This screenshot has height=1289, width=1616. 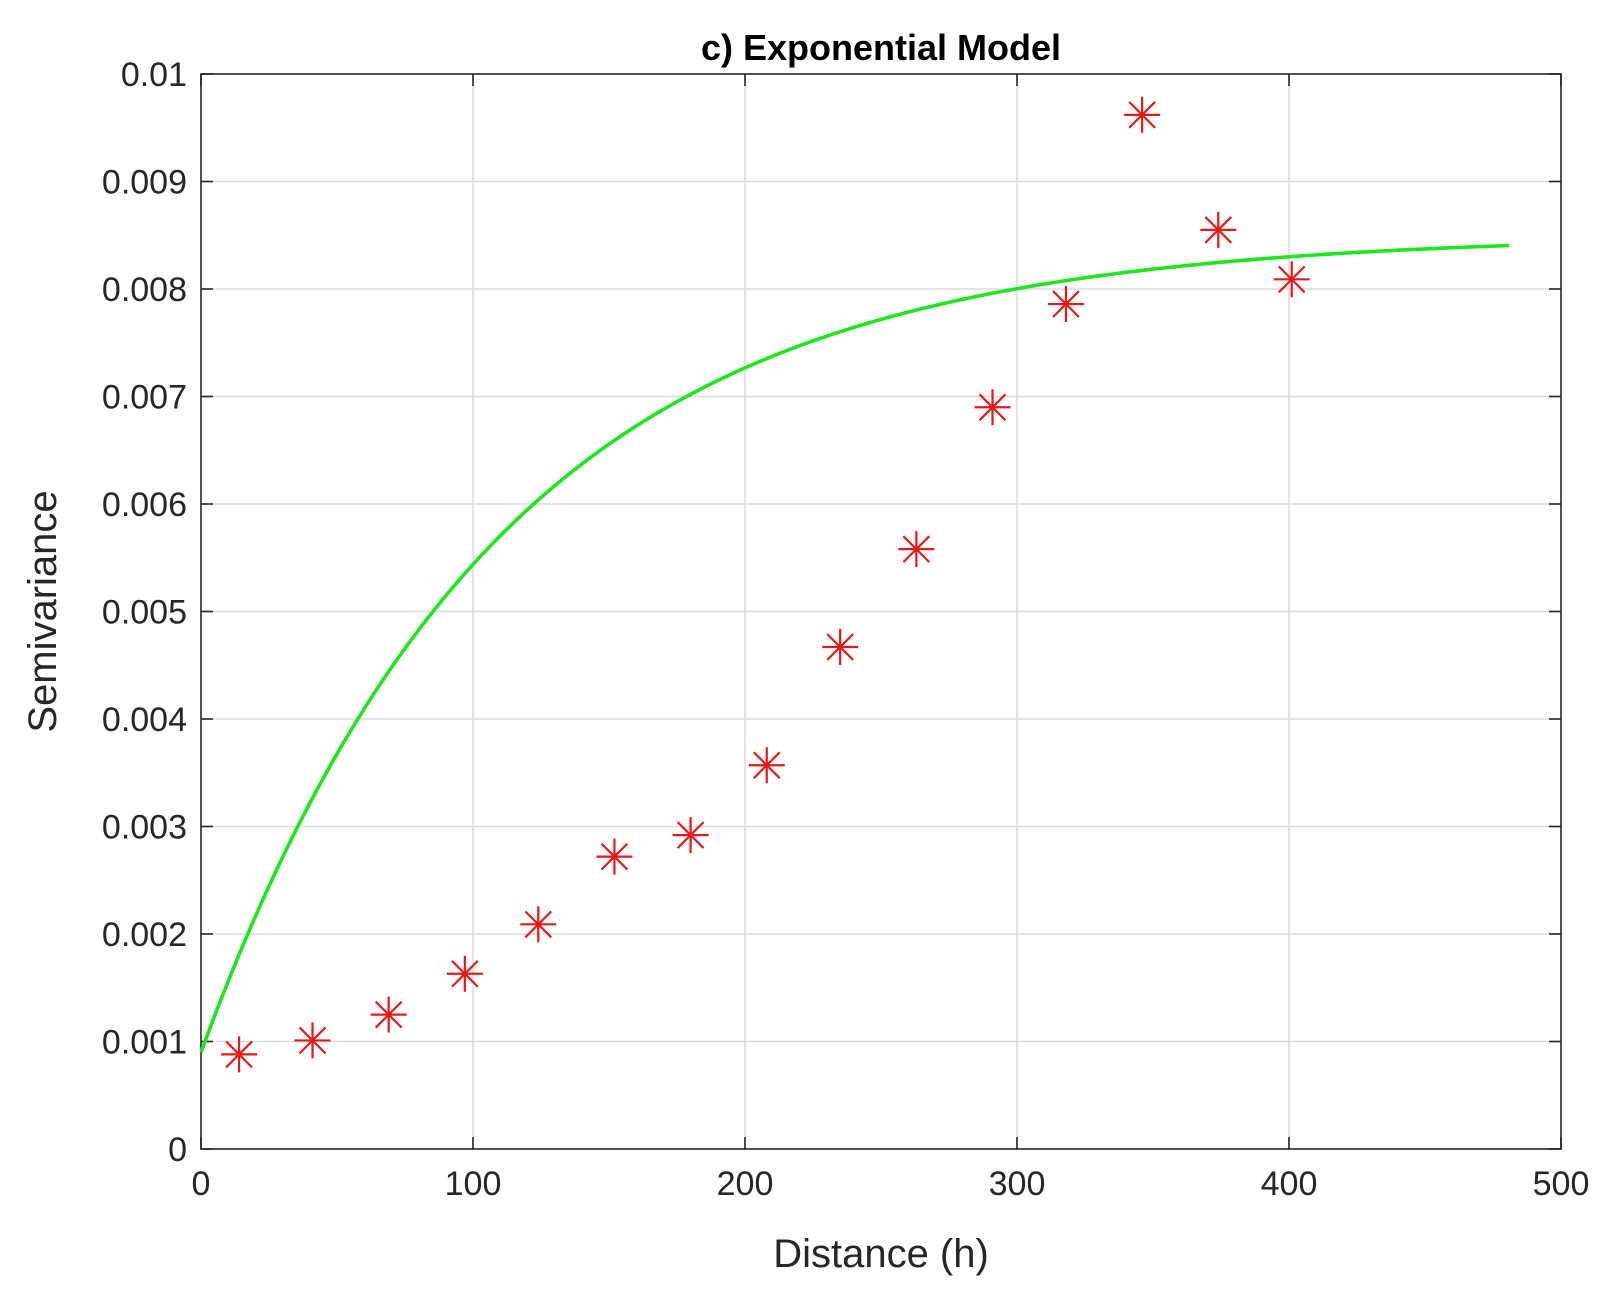 I want to click on y-tick-label: 0.007, so click(x=144, y=398).